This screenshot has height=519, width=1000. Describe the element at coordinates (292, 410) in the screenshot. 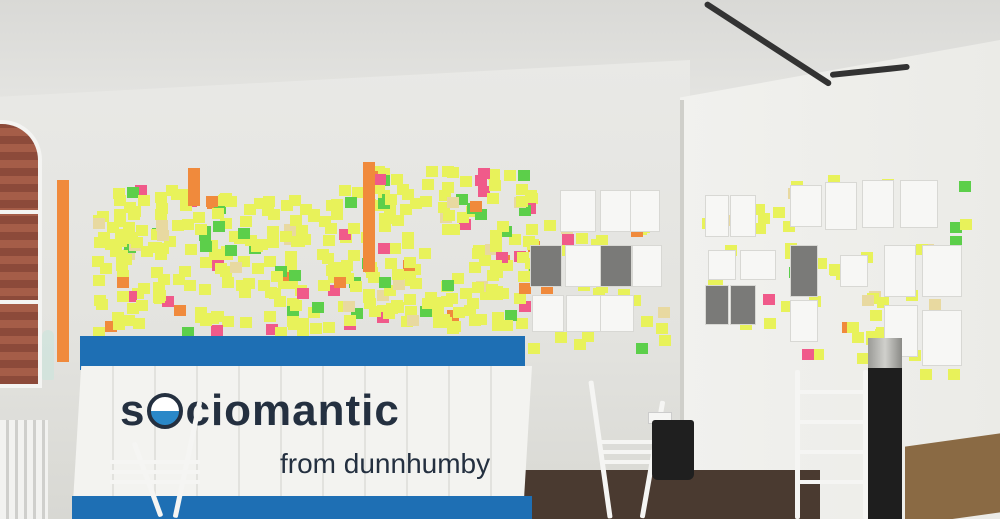

I see `brand-rest: ciomantic` at that location.